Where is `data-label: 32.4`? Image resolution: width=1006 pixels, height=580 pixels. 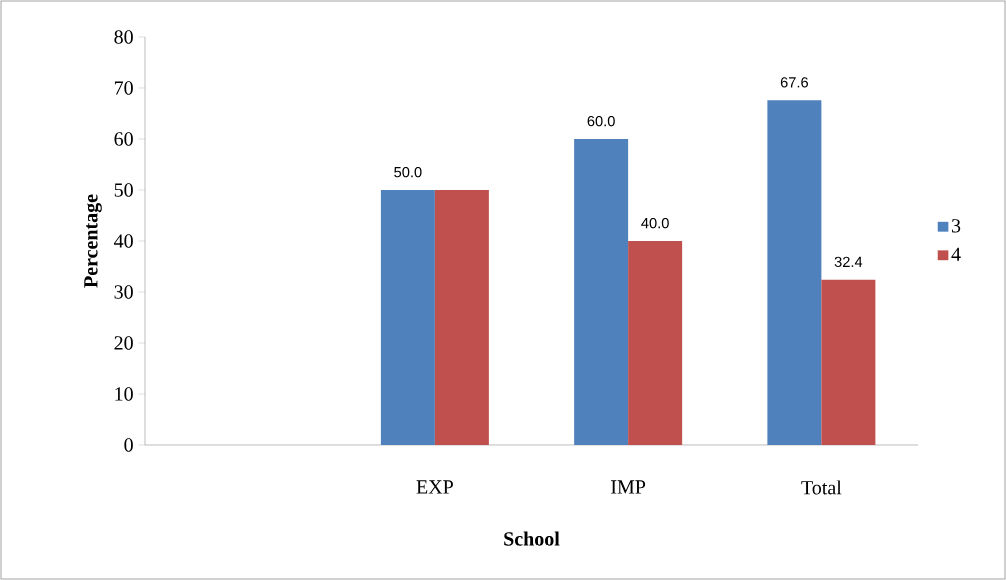
data-label: 32.4 is located at coordinates (848, 262).